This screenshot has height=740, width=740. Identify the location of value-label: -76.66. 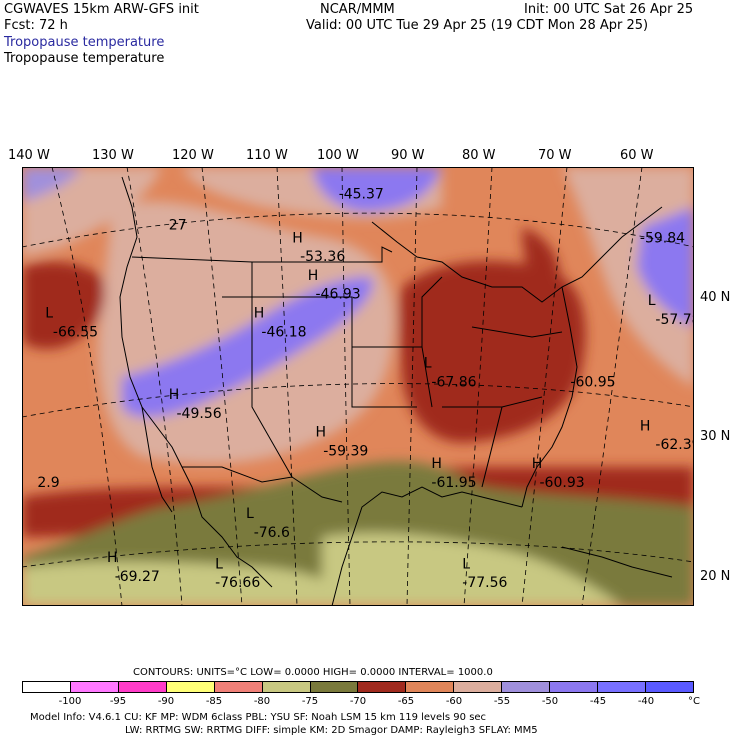
(237, 583).